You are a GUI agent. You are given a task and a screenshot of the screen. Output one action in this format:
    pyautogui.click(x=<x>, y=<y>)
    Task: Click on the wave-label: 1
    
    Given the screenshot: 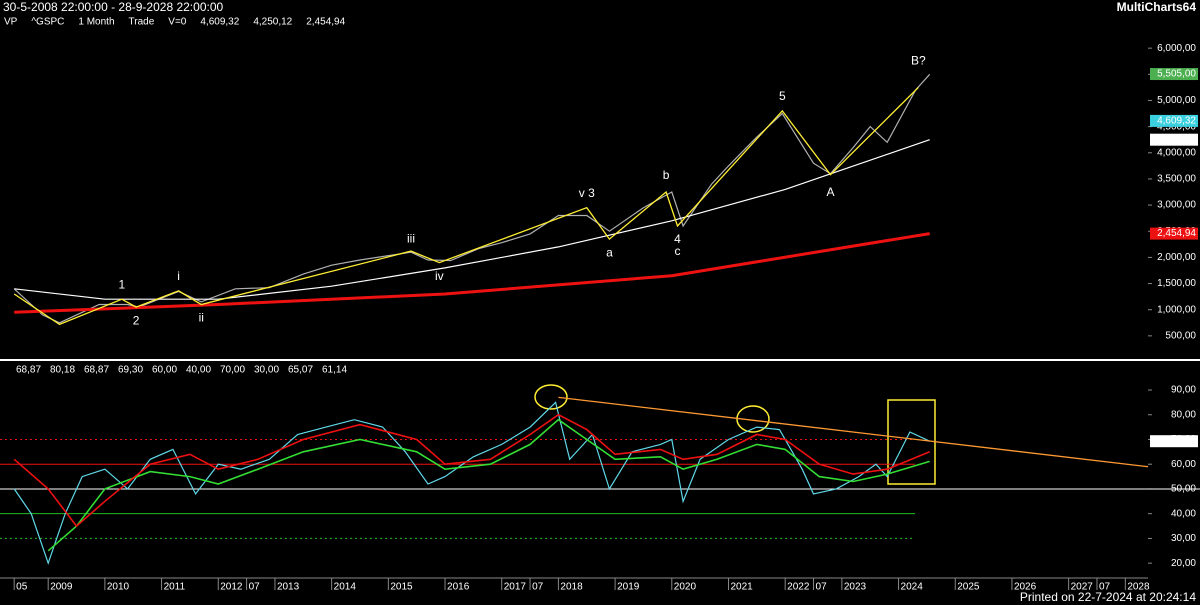 What is the action you would take?
    pyautogui.click(x=122, y=284)
    